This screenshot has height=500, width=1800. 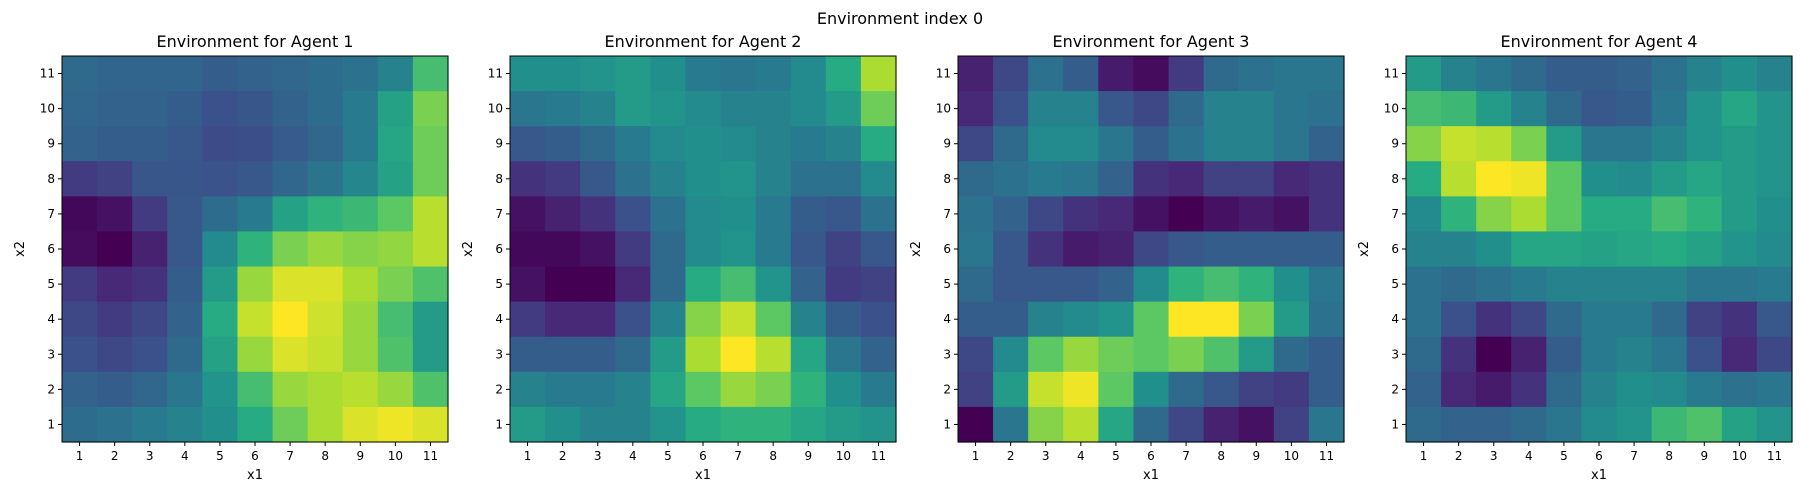 I want to click on y-tick-label: 8, so click(x=51, y=179).